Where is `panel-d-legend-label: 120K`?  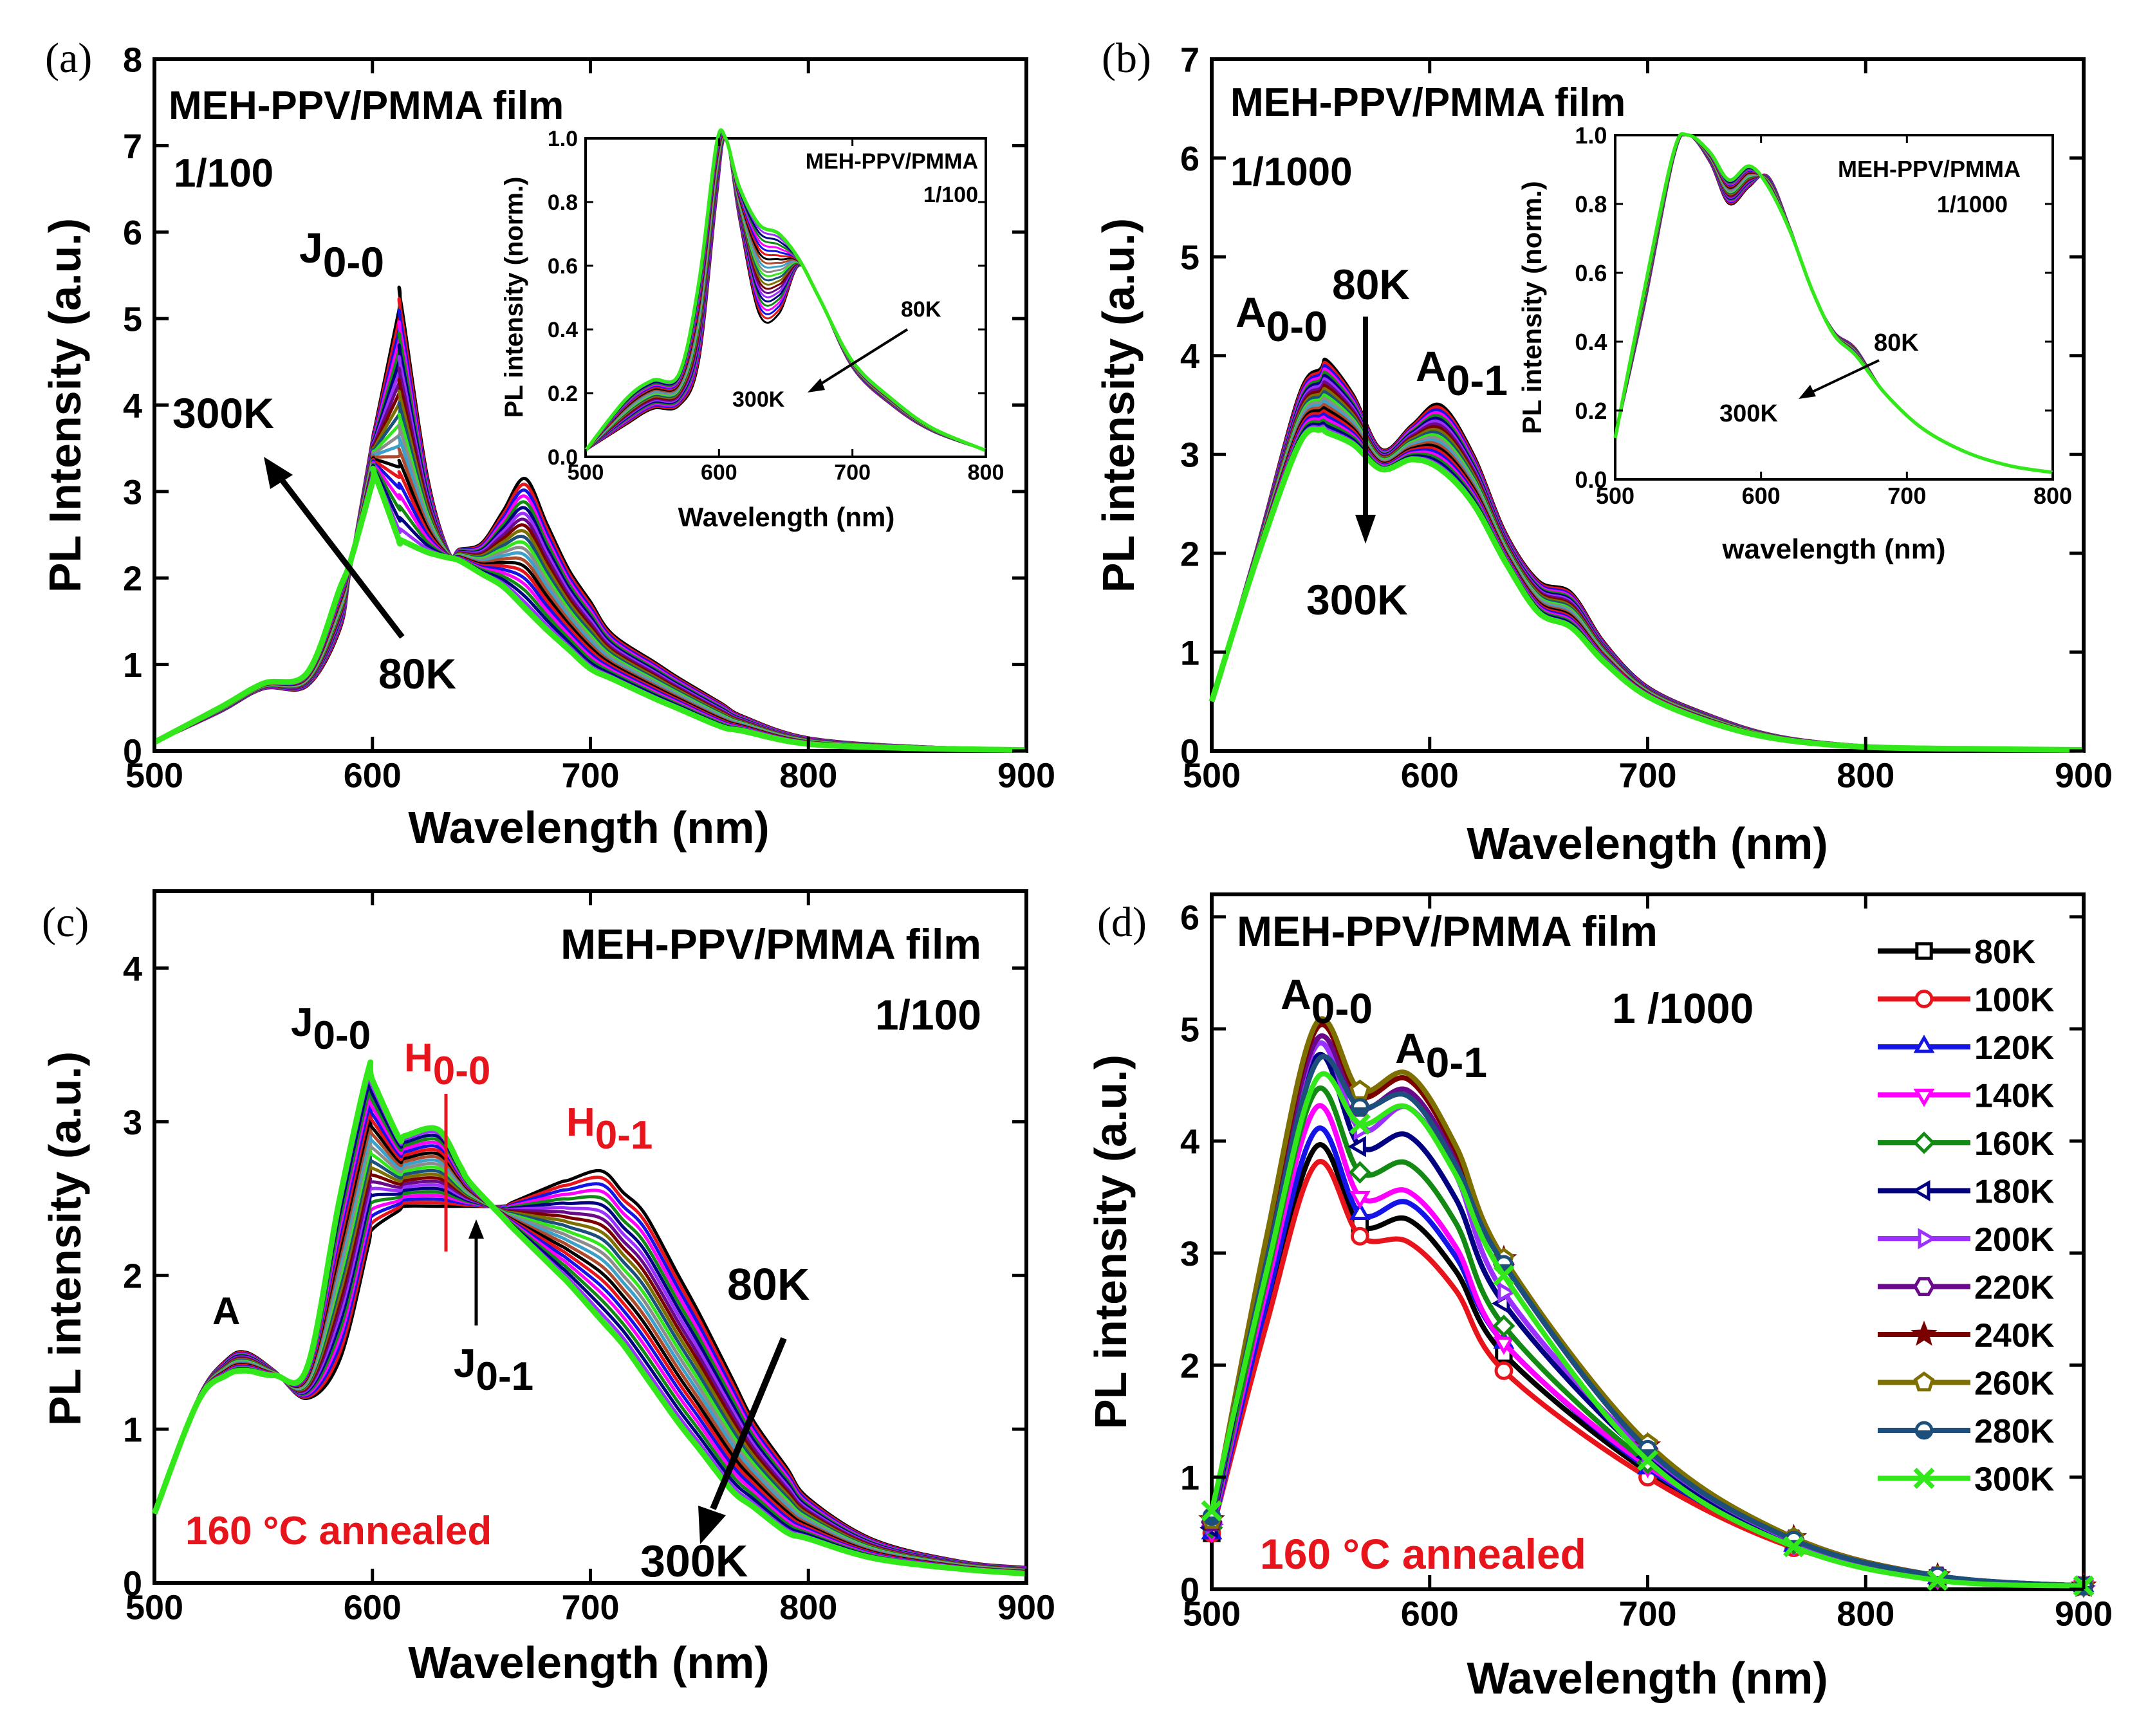 panel-d-legend-label: 120K is located at coordinates (2015, 1048).